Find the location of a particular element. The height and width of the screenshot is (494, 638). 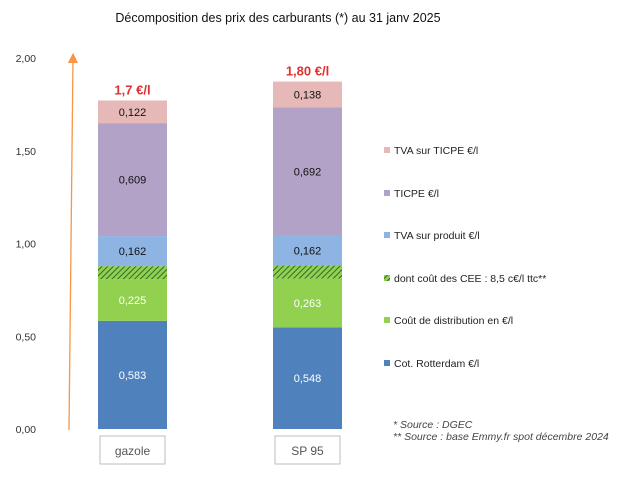

bar-value-label: 0,692 is located at coordinates (308, 172).